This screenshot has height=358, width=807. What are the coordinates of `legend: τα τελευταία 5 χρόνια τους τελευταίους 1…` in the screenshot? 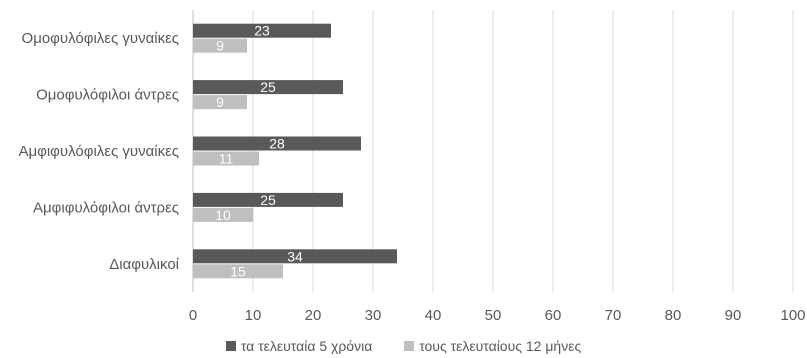 It's located at (403, 346).